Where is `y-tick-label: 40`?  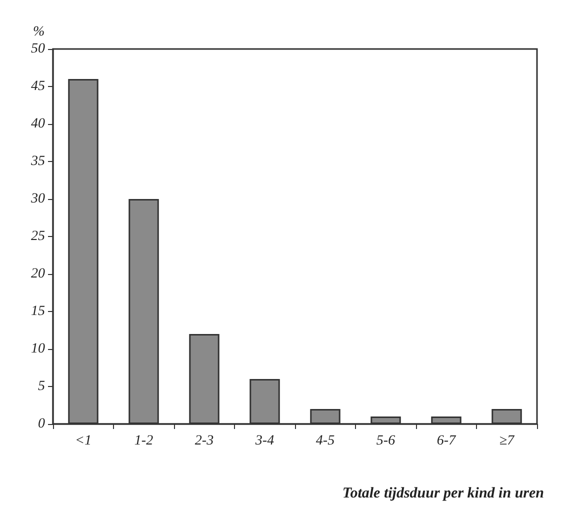 y-tick-label: 40 is located at coordinates (38, 124).